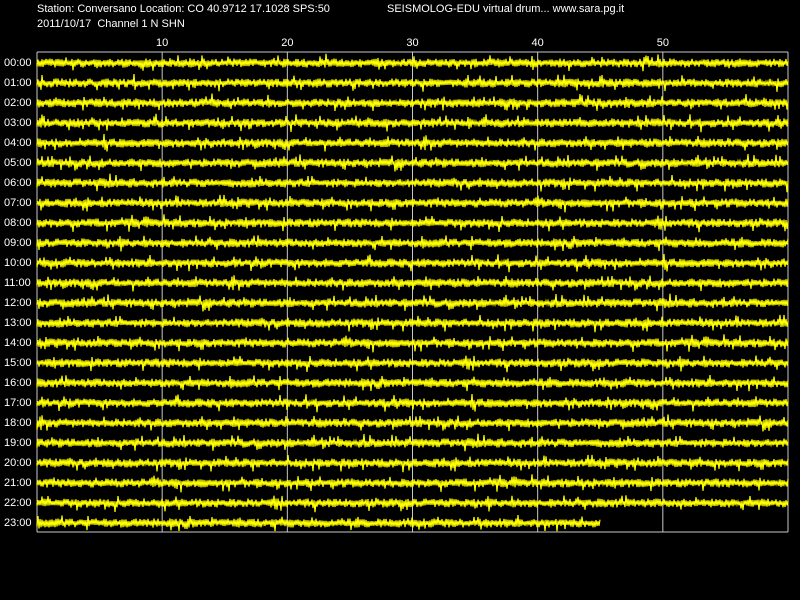 Image resolution: width=800 pixels, height=600 pixels. I want to click on row-label: 01:00, so click(18, 83).